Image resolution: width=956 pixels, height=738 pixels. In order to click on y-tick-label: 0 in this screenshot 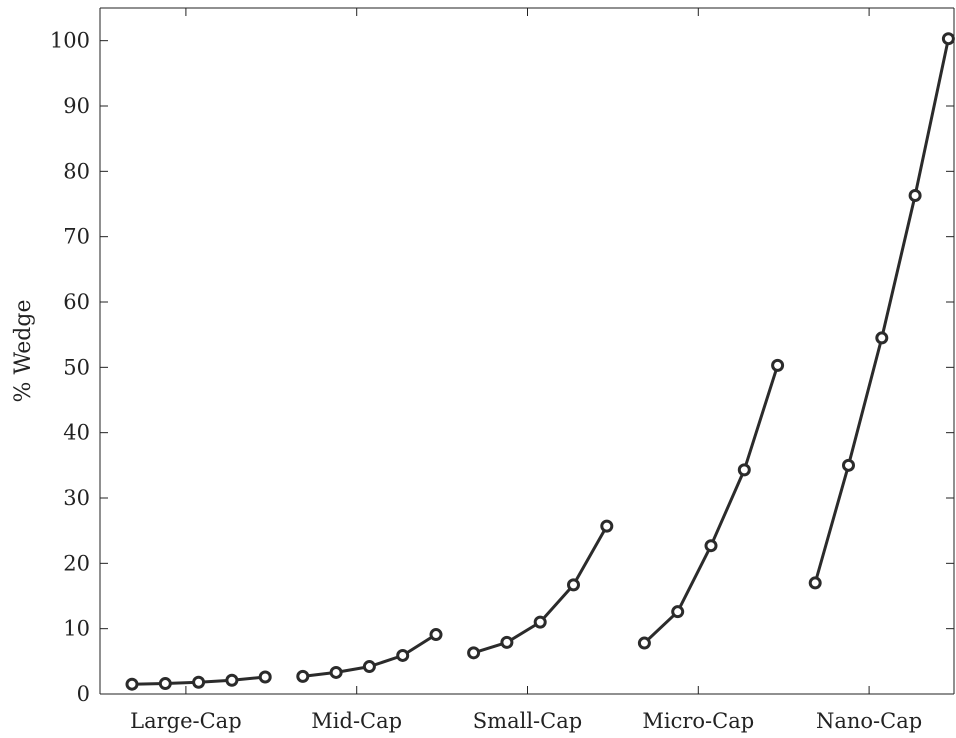, I will do `click(83, 694)`.